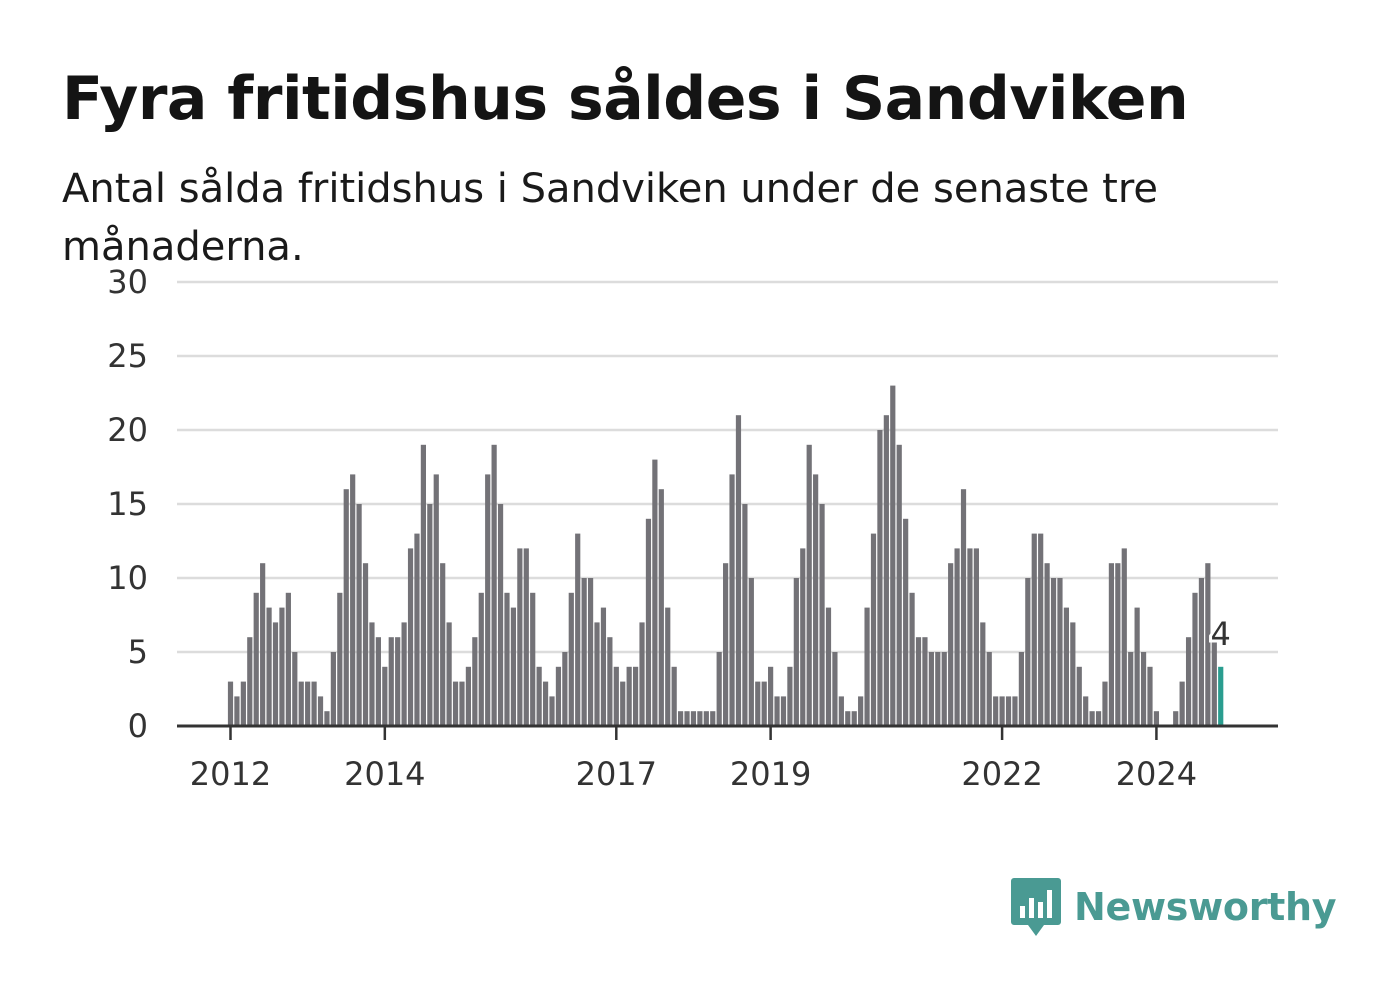 The image size is (1382, 999). Describe the element at coordinates (770, 774) in the screenshot. I see `x-tick-label: 2019` at that location.